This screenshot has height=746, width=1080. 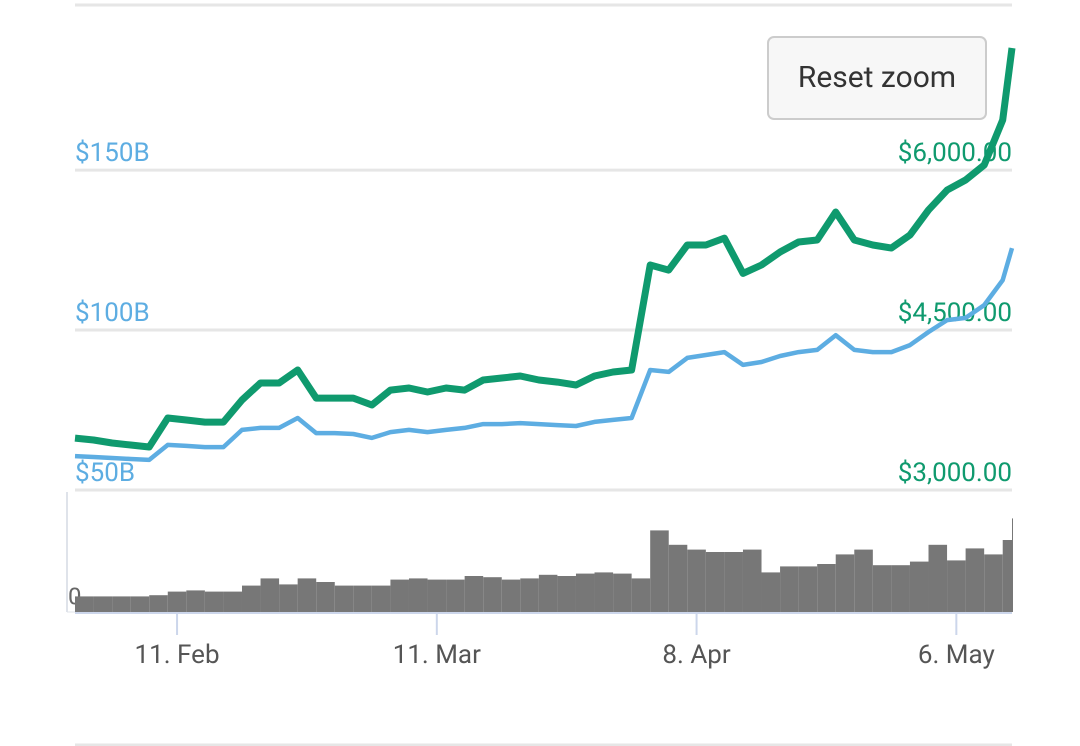 I want to click on x-tick-label: 11. Feb, so click(x=177, y=655).